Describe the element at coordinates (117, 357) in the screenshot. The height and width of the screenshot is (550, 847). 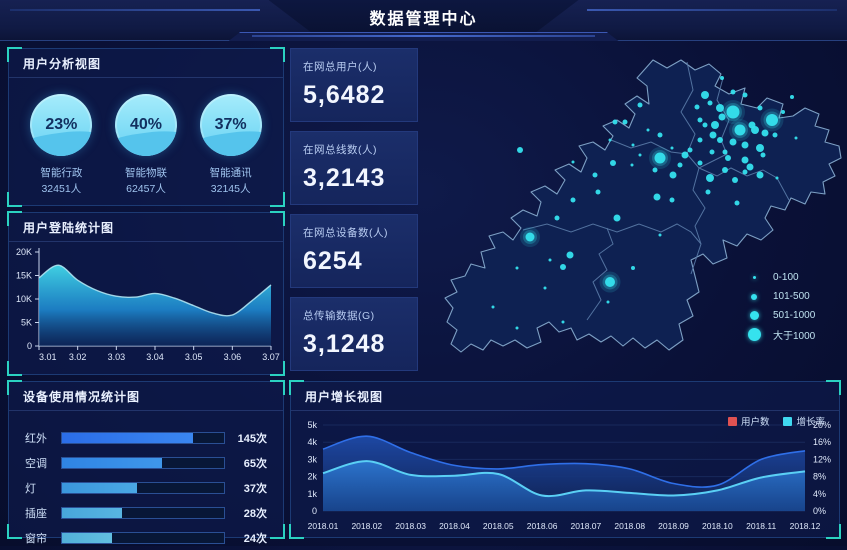
I see `x-tick-label: 3.03` at that location.